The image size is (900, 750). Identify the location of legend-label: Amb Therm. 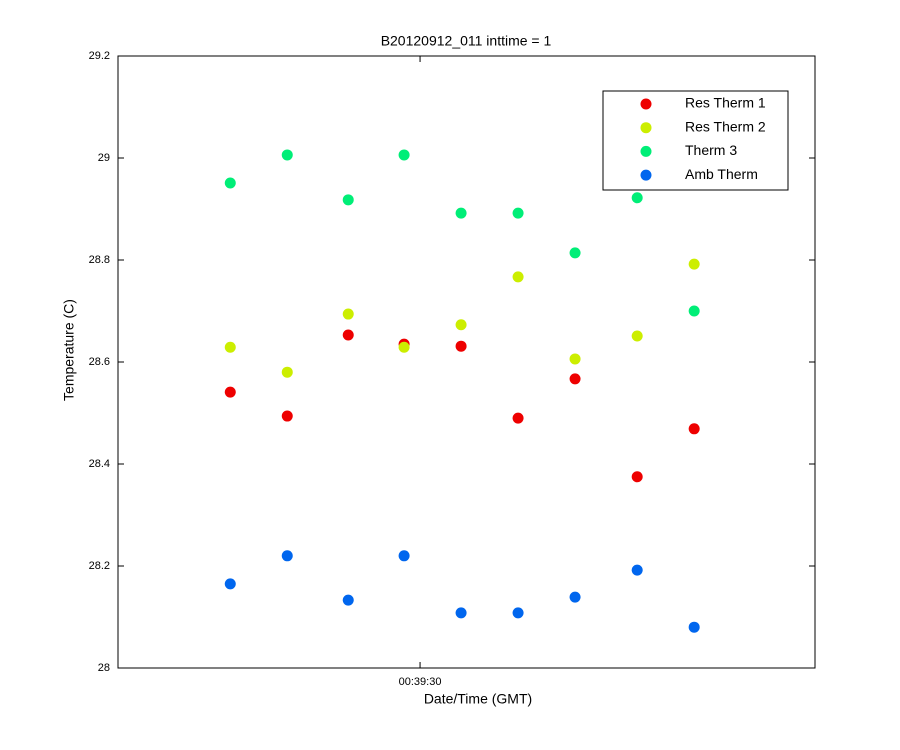
(721, 174).